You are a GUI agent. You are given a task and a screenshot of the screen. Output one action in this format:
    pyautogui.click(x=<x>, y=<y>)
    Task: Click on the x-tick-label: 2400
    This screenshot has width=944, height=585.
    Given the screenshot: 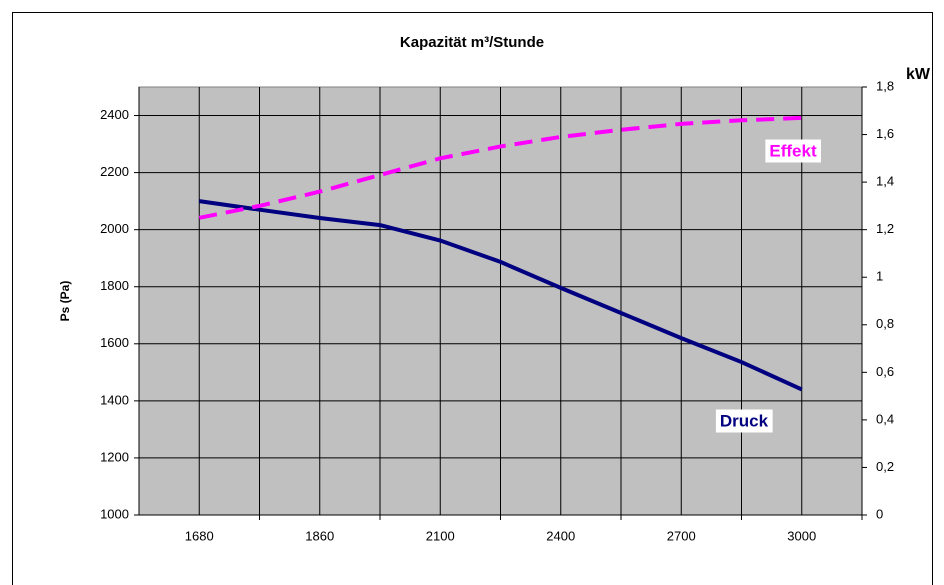 What is the action you would take?
    pyautogui.click(x=560, y=535)
    